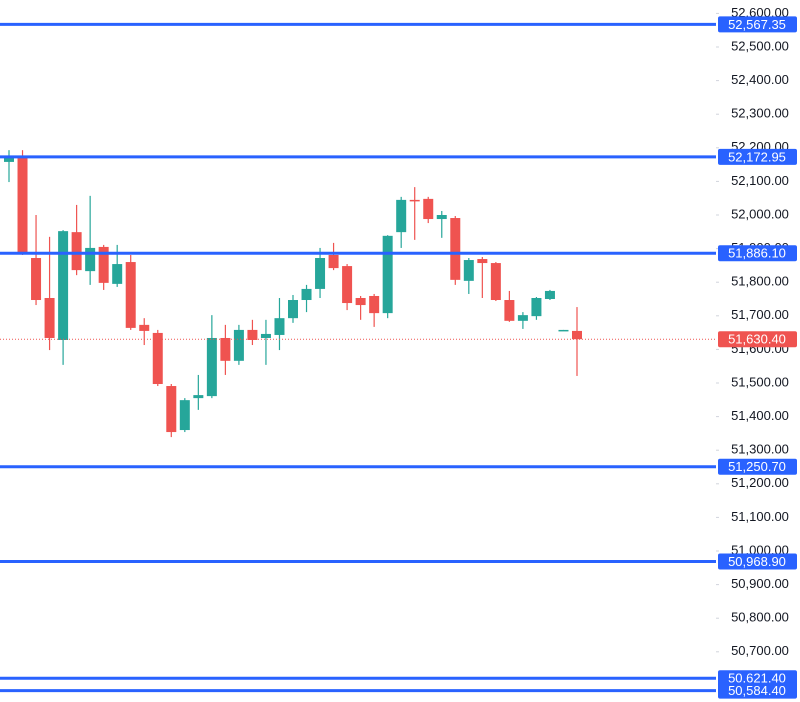 This screenshot has height=702, width=800. I want to click on level-label: 51,886.10, so click(757, 253).